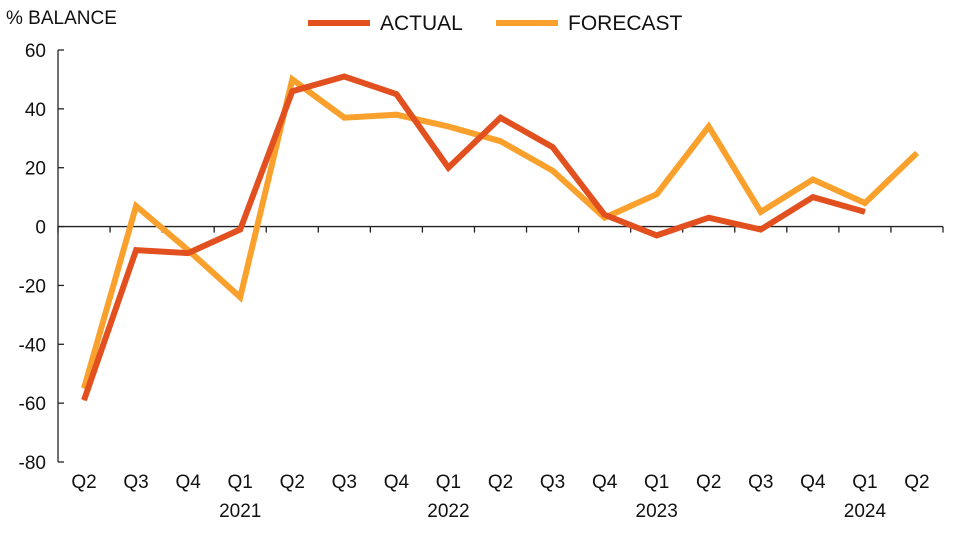  Describe the element at coordinates (40, 228) in the screenshot. I see `y-tick-label: 0` at that location.